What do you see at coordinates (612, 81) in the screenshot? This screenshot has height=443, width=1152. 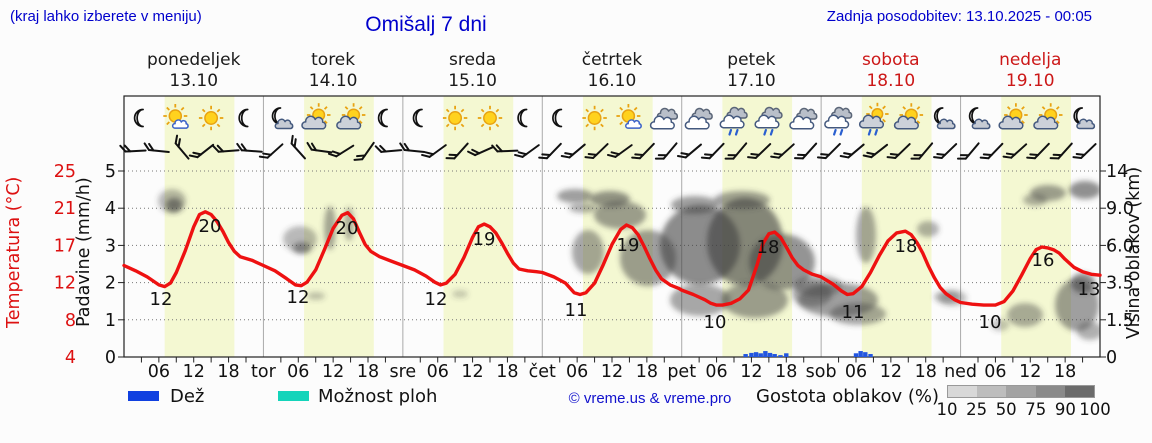 I see `day-date: 16.10` at bounding box center [612, 81].